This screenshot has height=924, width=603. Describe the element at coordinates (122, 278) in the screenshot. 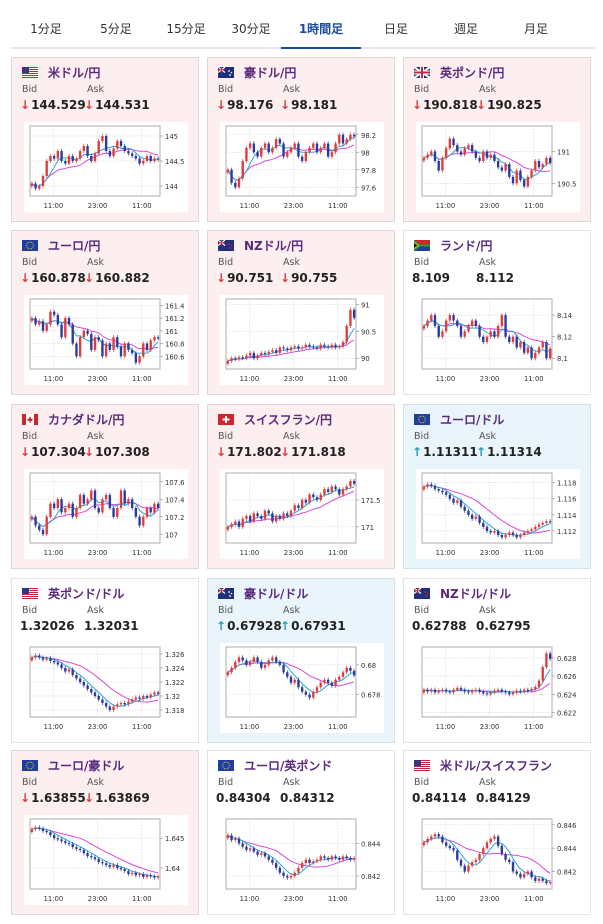

I see `ask-value-text: 160.882` at that location.